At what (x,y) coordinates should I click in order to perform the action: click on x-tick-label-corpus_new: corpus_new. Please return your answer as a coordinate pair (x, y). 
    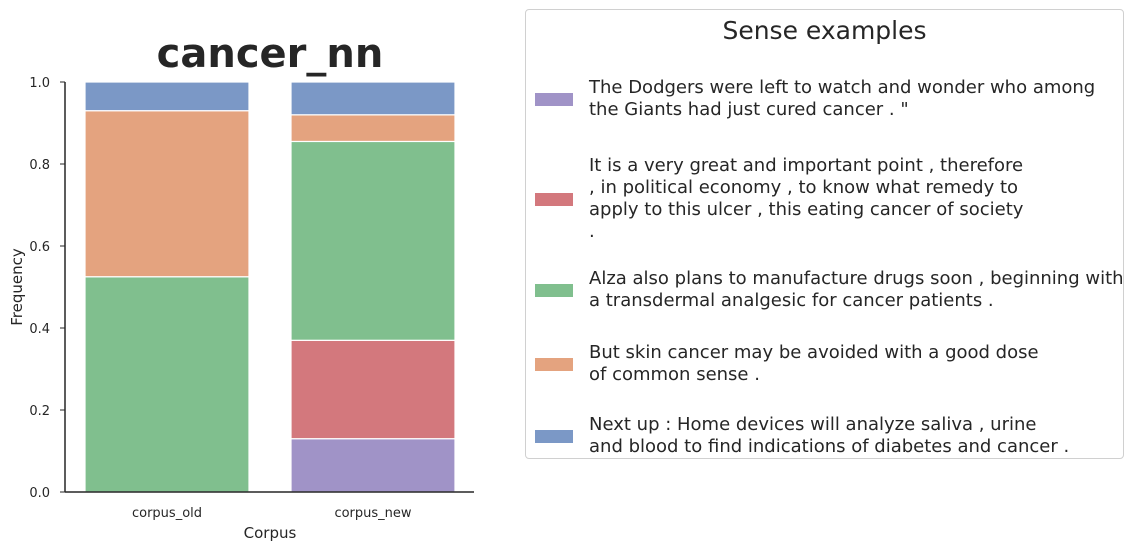
    Looking at the image, I should click on (372, 513).